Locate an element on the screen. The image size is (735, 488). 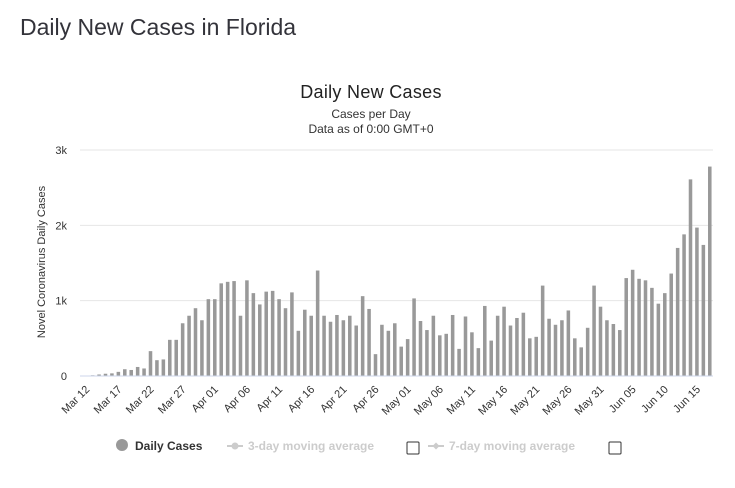
checkbox-7-day-average is located at coordinates (615, 448).